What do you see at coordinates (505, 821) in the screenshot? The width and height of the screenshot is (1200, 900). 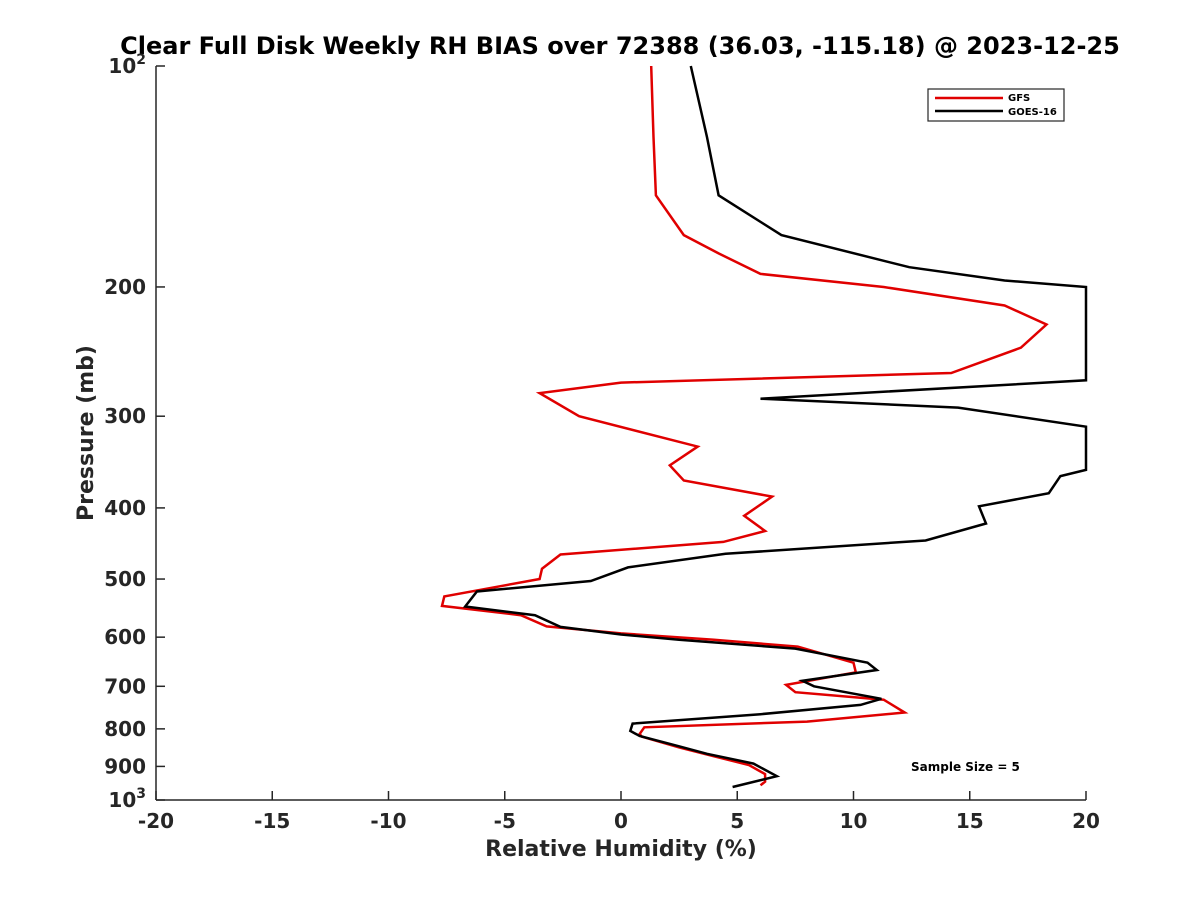 I see `x-tick-label: -5` at bounding box center [505, 821].